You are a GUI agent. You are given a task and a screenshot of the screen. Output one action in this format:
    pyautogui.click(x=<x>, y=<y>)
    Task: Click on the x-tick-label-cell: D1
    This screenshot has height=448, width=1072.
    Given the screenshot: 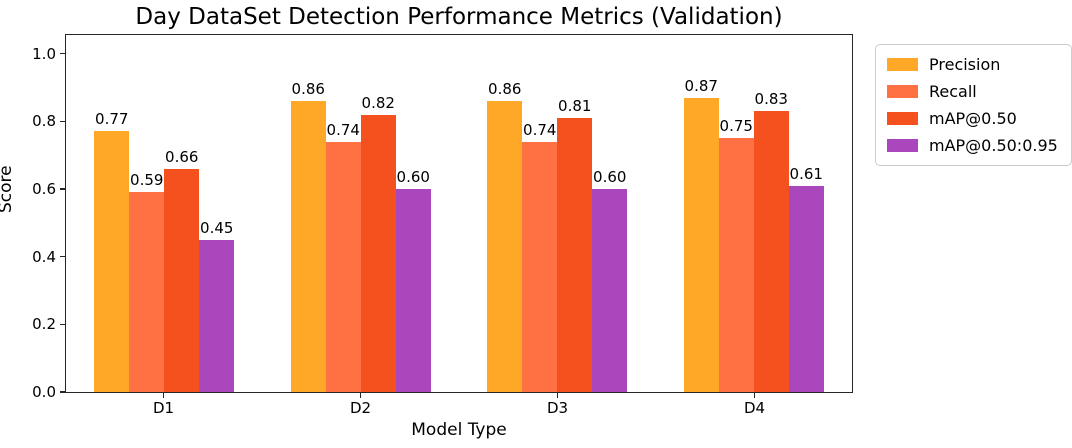 What is the action you would take?
    pyautogui.click(x=164, y=408)
    